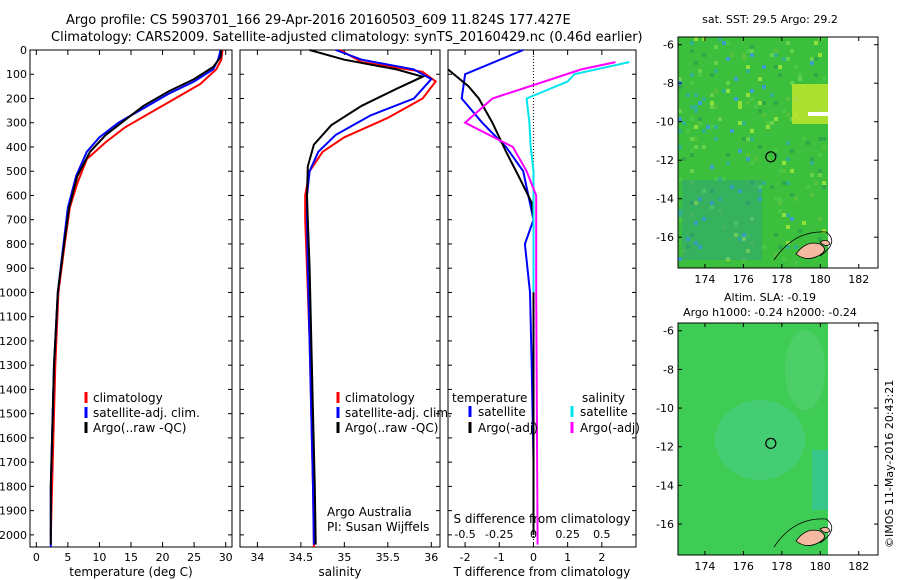 Image resolution: width=900 pixels, height=580 pixels. Describe the element at coordinates (770, 19) in the screenshot. I see `map-title: sat. SST: 29.5 Argo: 29.2` at that location.